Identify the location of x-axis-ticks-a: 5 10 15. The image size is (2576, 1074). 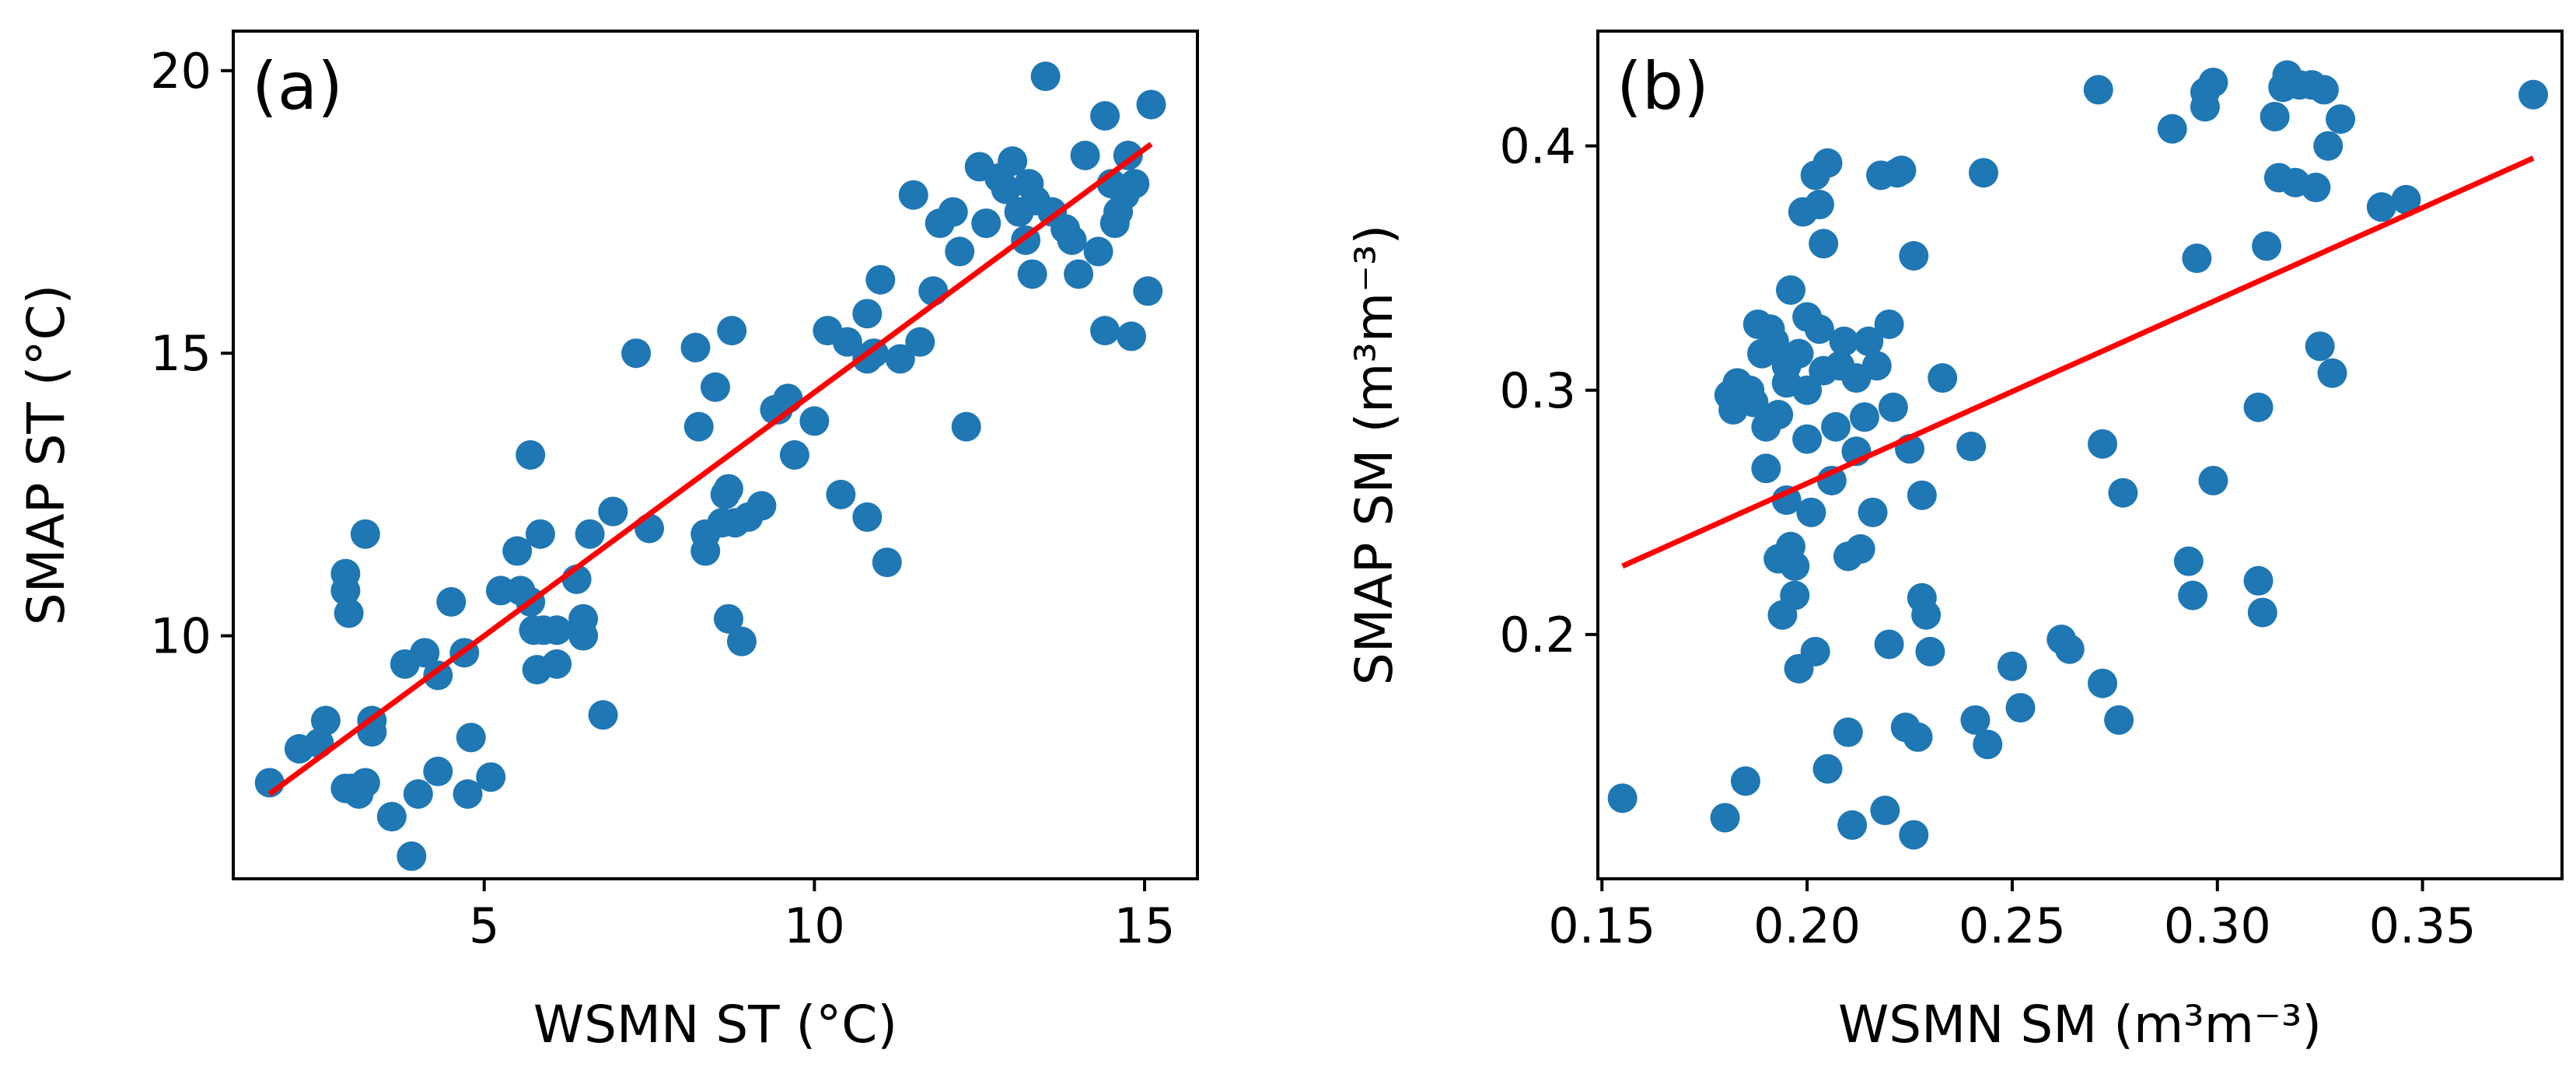
(822, 916).